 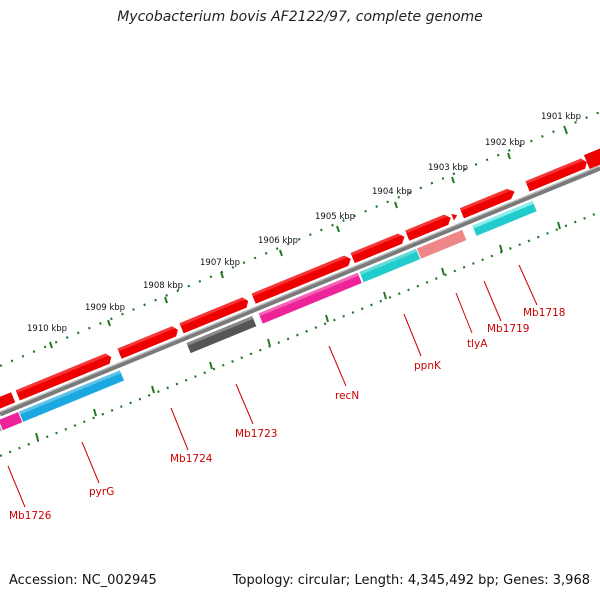 What do you see at coordinates (544, 313) in the screenshot?
I see `gene-label-mb1718: Mb1718` at bounding box center [544, 313].